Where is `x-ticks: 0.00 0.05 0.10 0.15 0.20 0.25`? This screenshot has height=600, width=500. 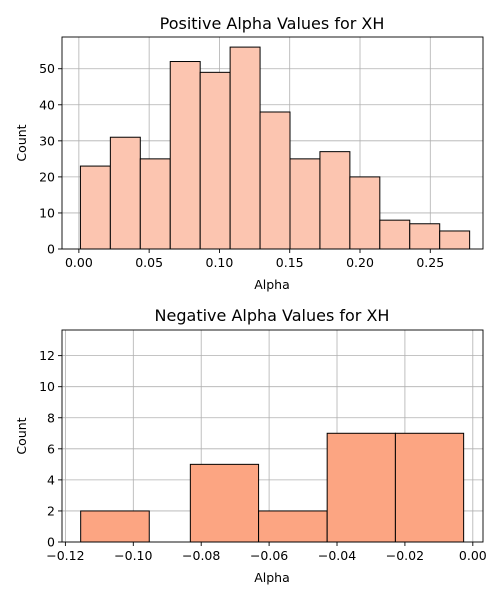
x-ticks: 0.00 0.05 0.10 0.15 0.20 0.25 is located at coordinates (254, 259).